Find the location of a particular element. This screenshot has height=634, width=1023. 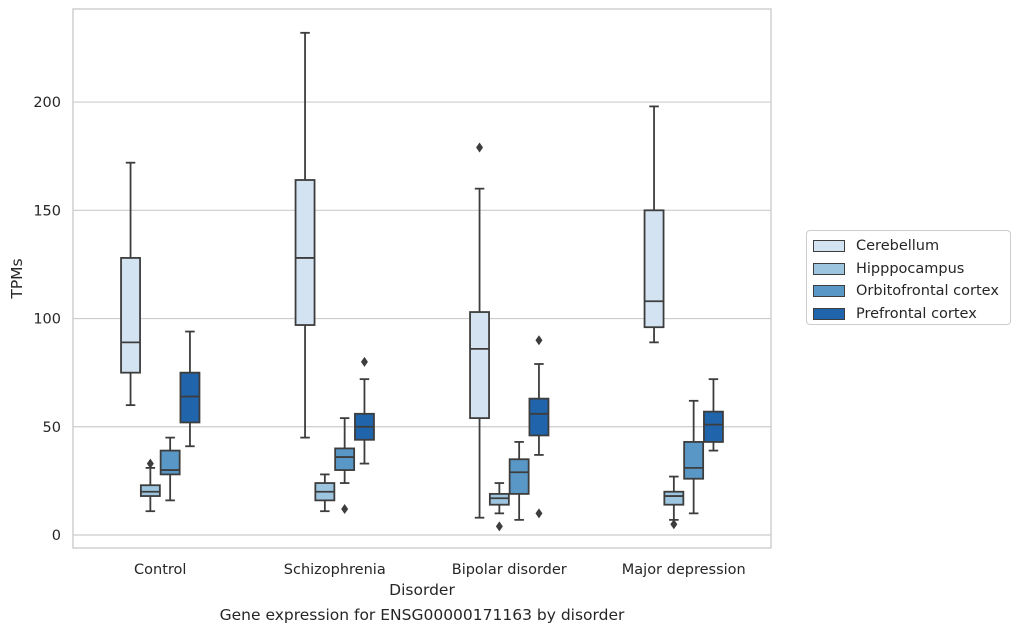

legend-label: Hipppocampus is located at coordinates (910, 268).